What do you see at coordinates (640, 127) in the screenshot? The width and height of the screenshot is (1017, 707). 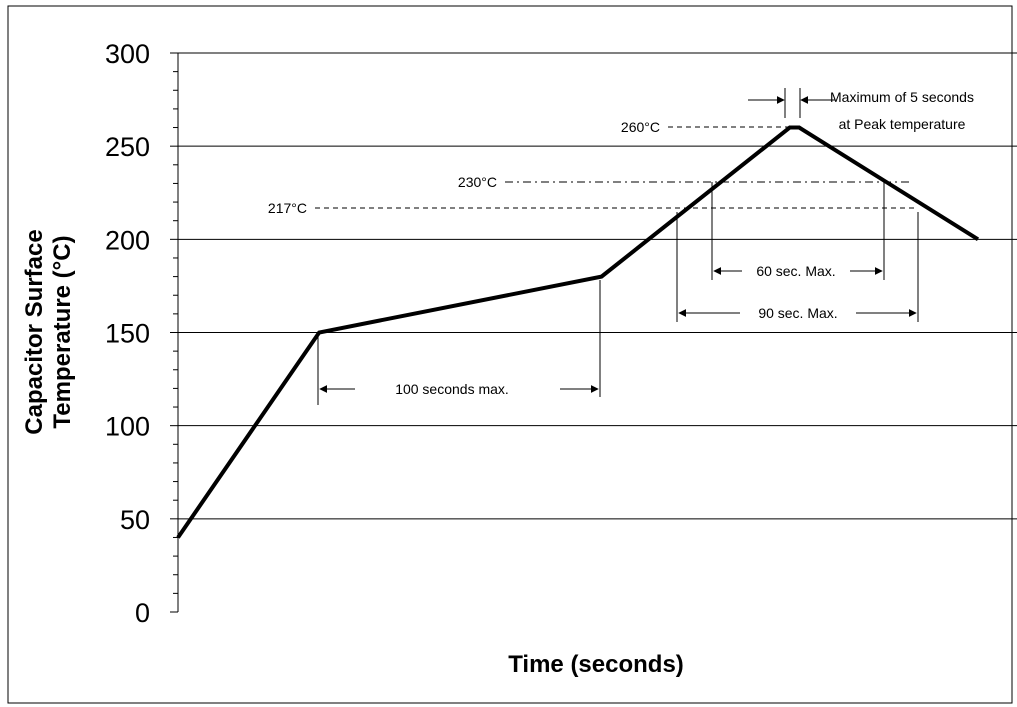 I see `peak-260-label: 260°C` at bounding box center [640, 127].